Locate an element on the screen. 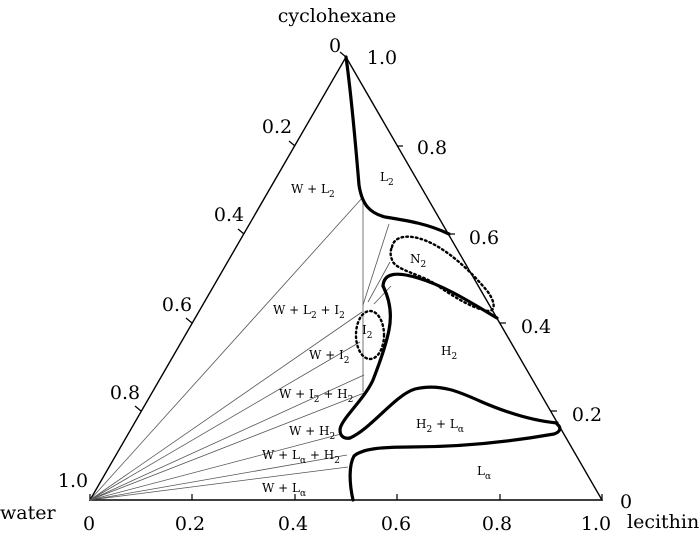 The width and height of the screenshot is (700, 539). boundary-H2-left is located at coordinates (365, 362).